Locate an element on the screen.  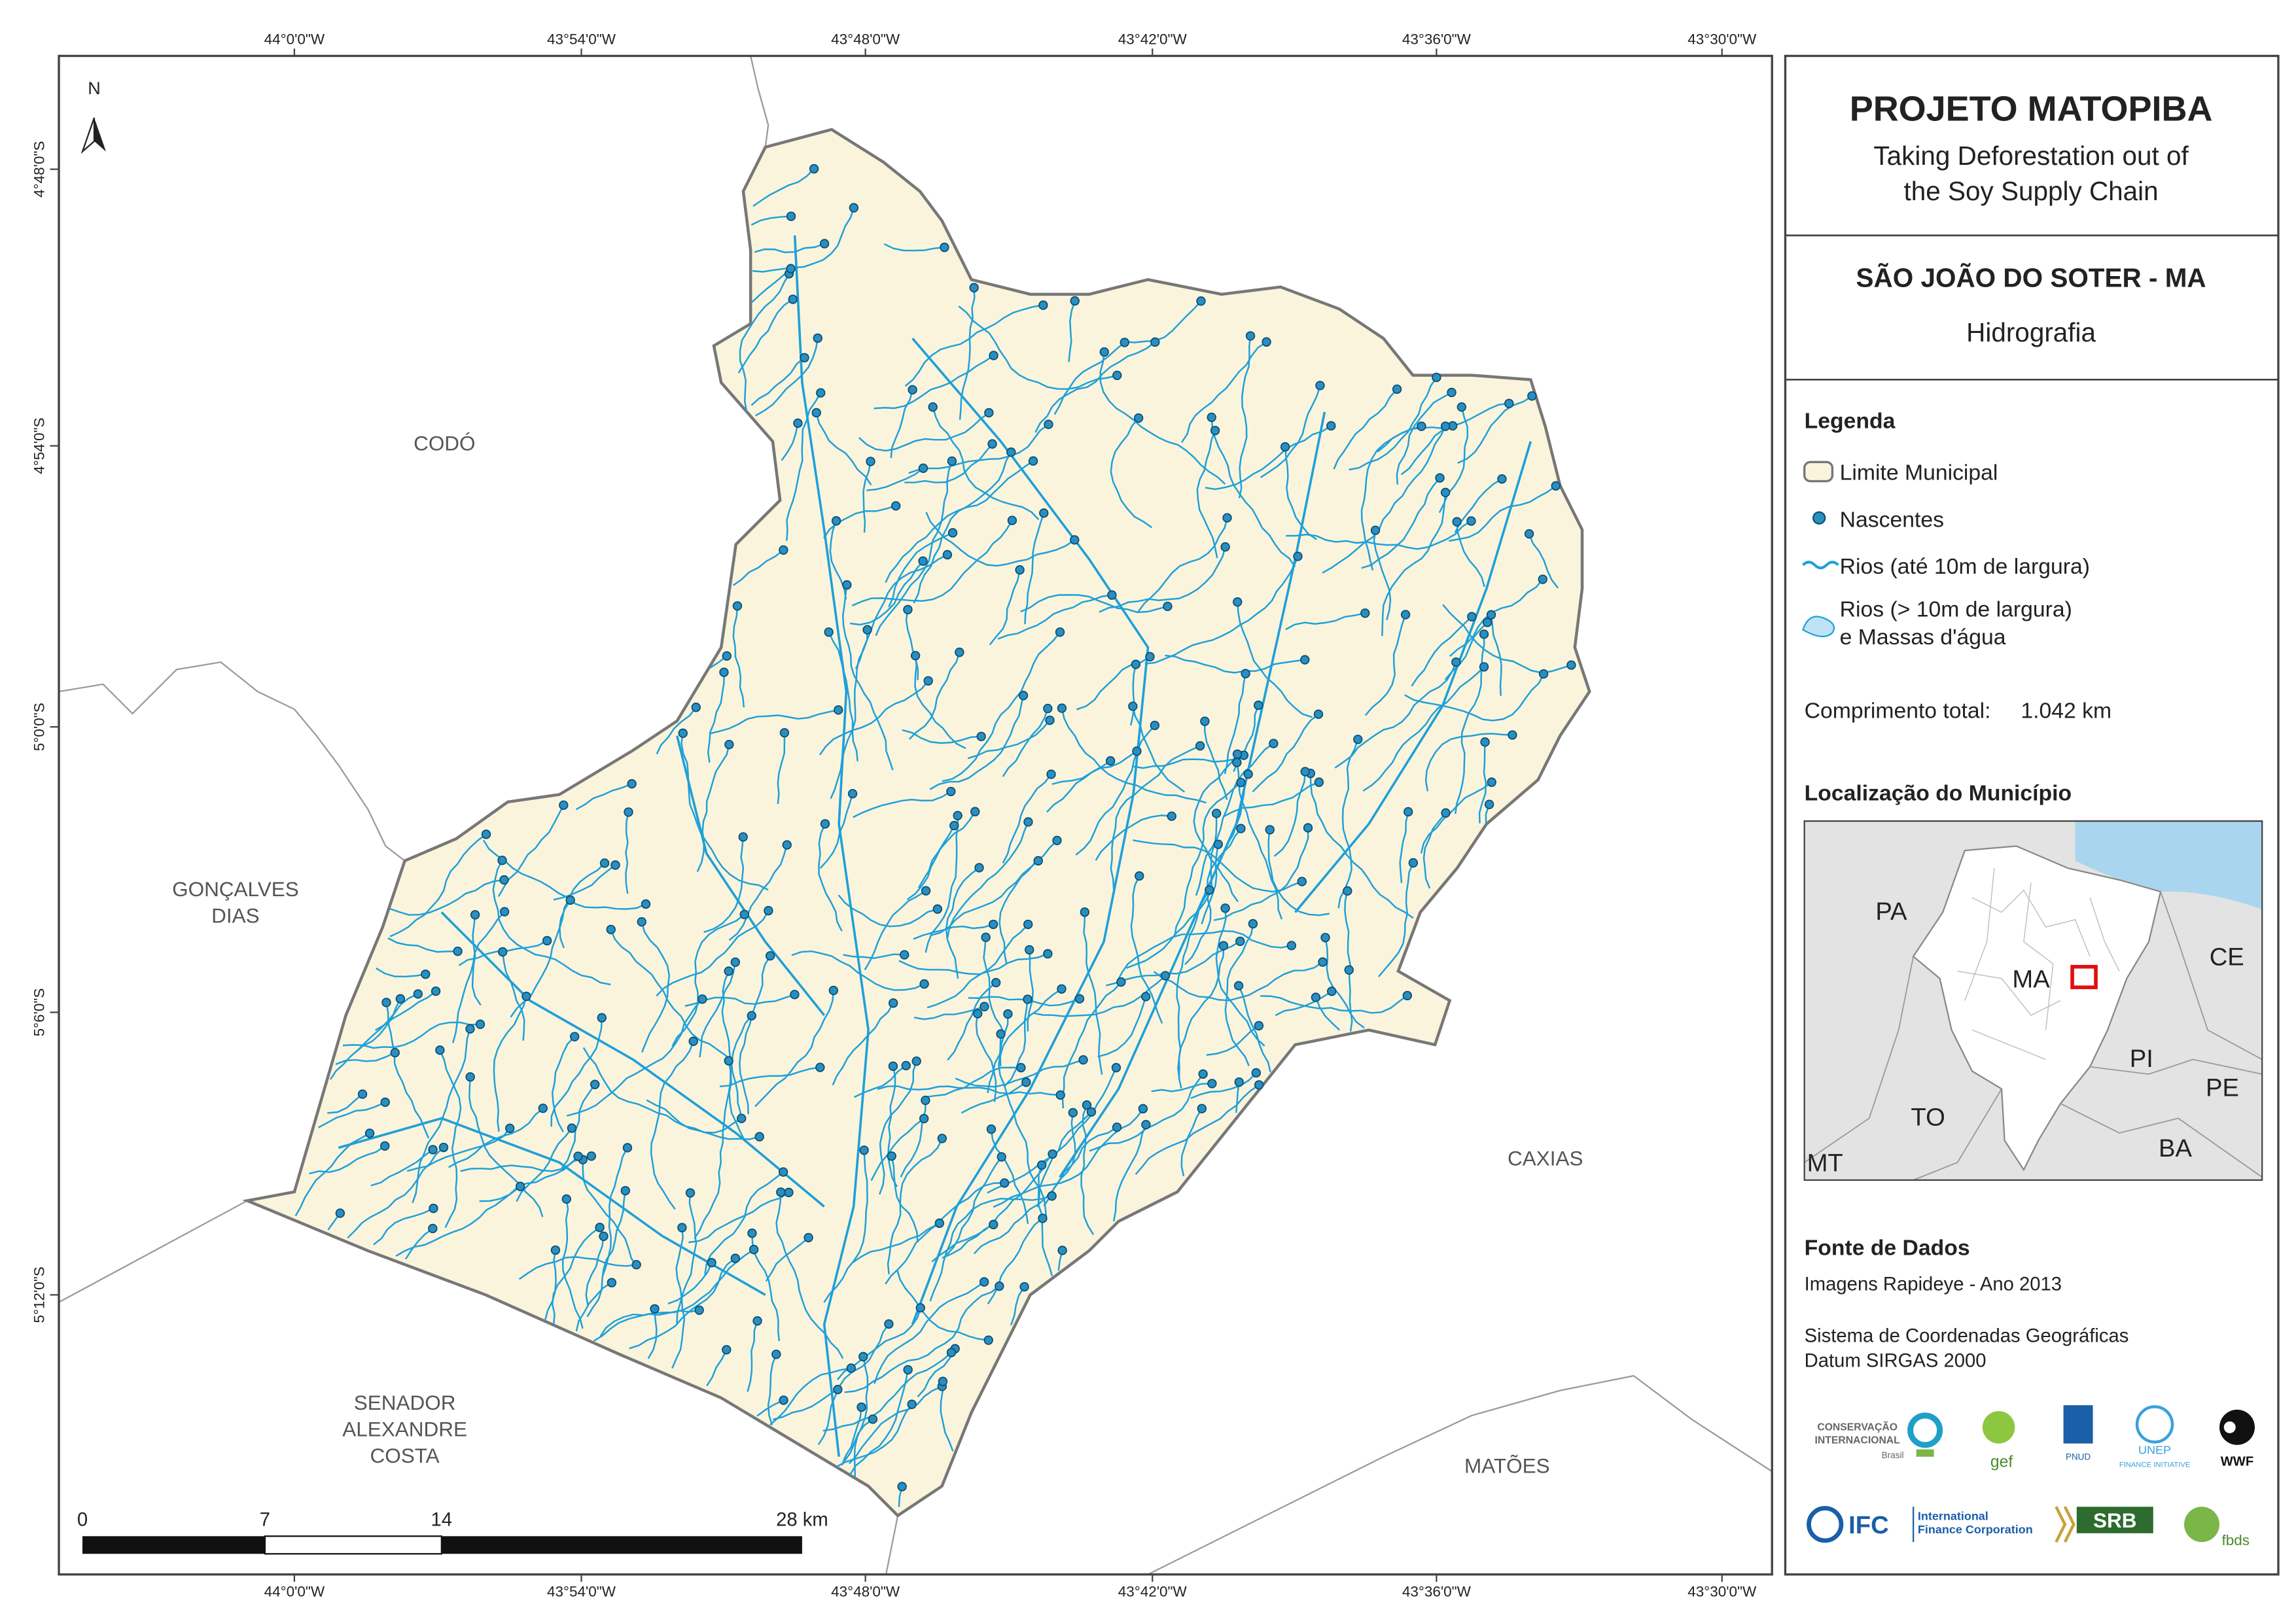
inset-location-marker is located at coordinates (2084, 977).